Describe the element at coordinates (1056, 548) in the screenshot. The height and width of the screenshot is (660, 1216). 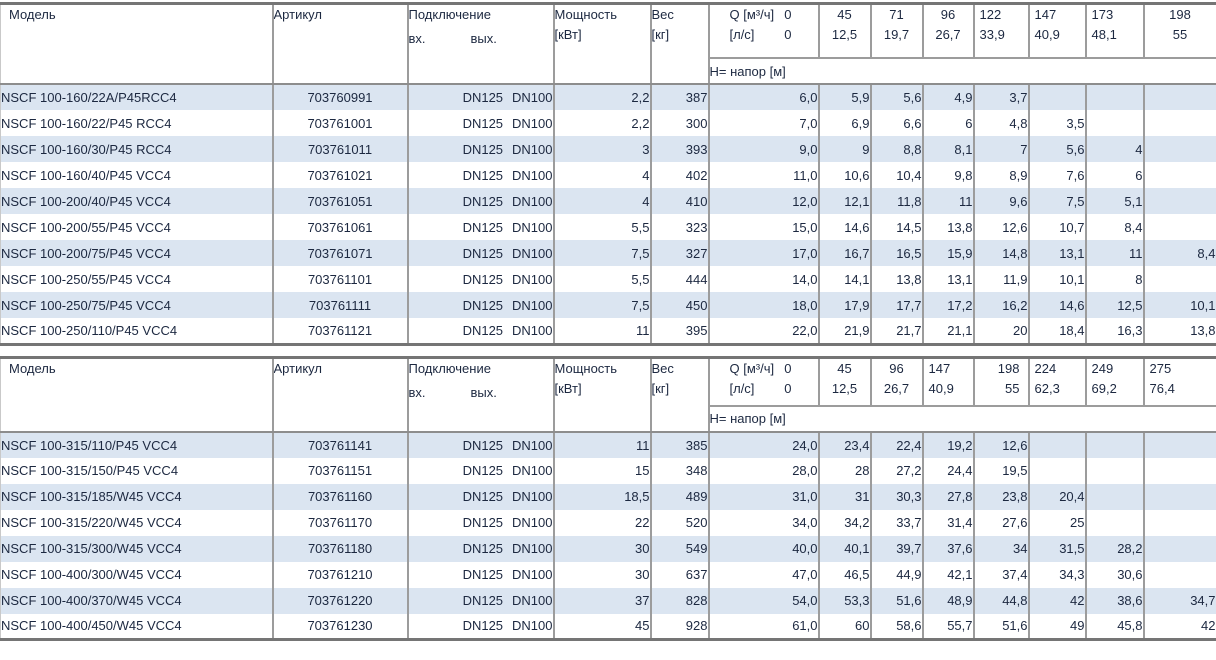
I see `head-value-cell: 31,5` at that location.